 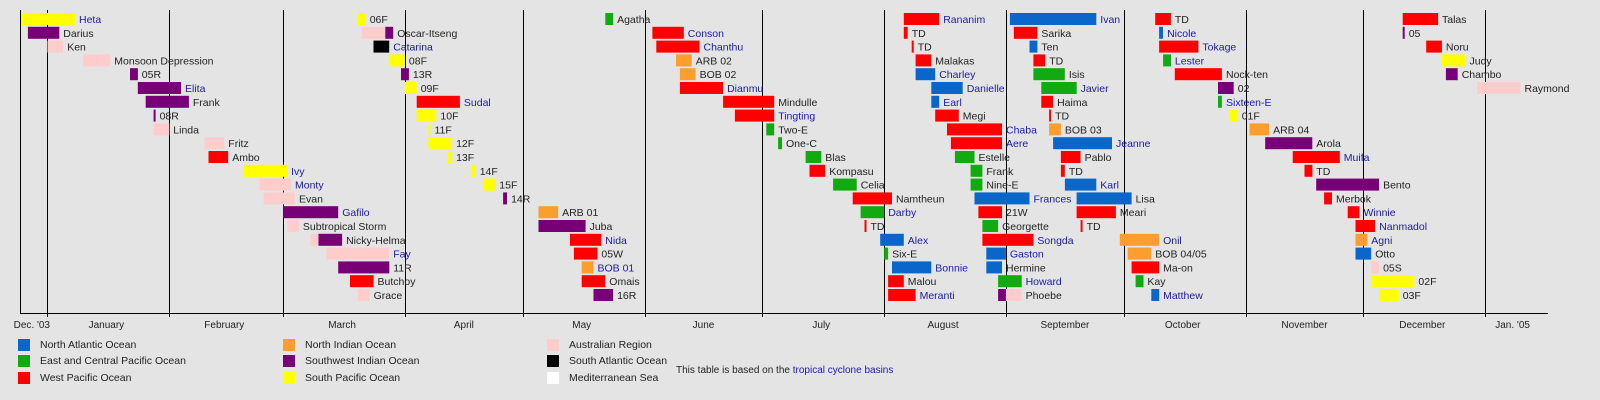 What do you see at coordinates (1183, 296) in the screenshot?
I see `storm-label: Matthew` at bounding box center [1183, 296].